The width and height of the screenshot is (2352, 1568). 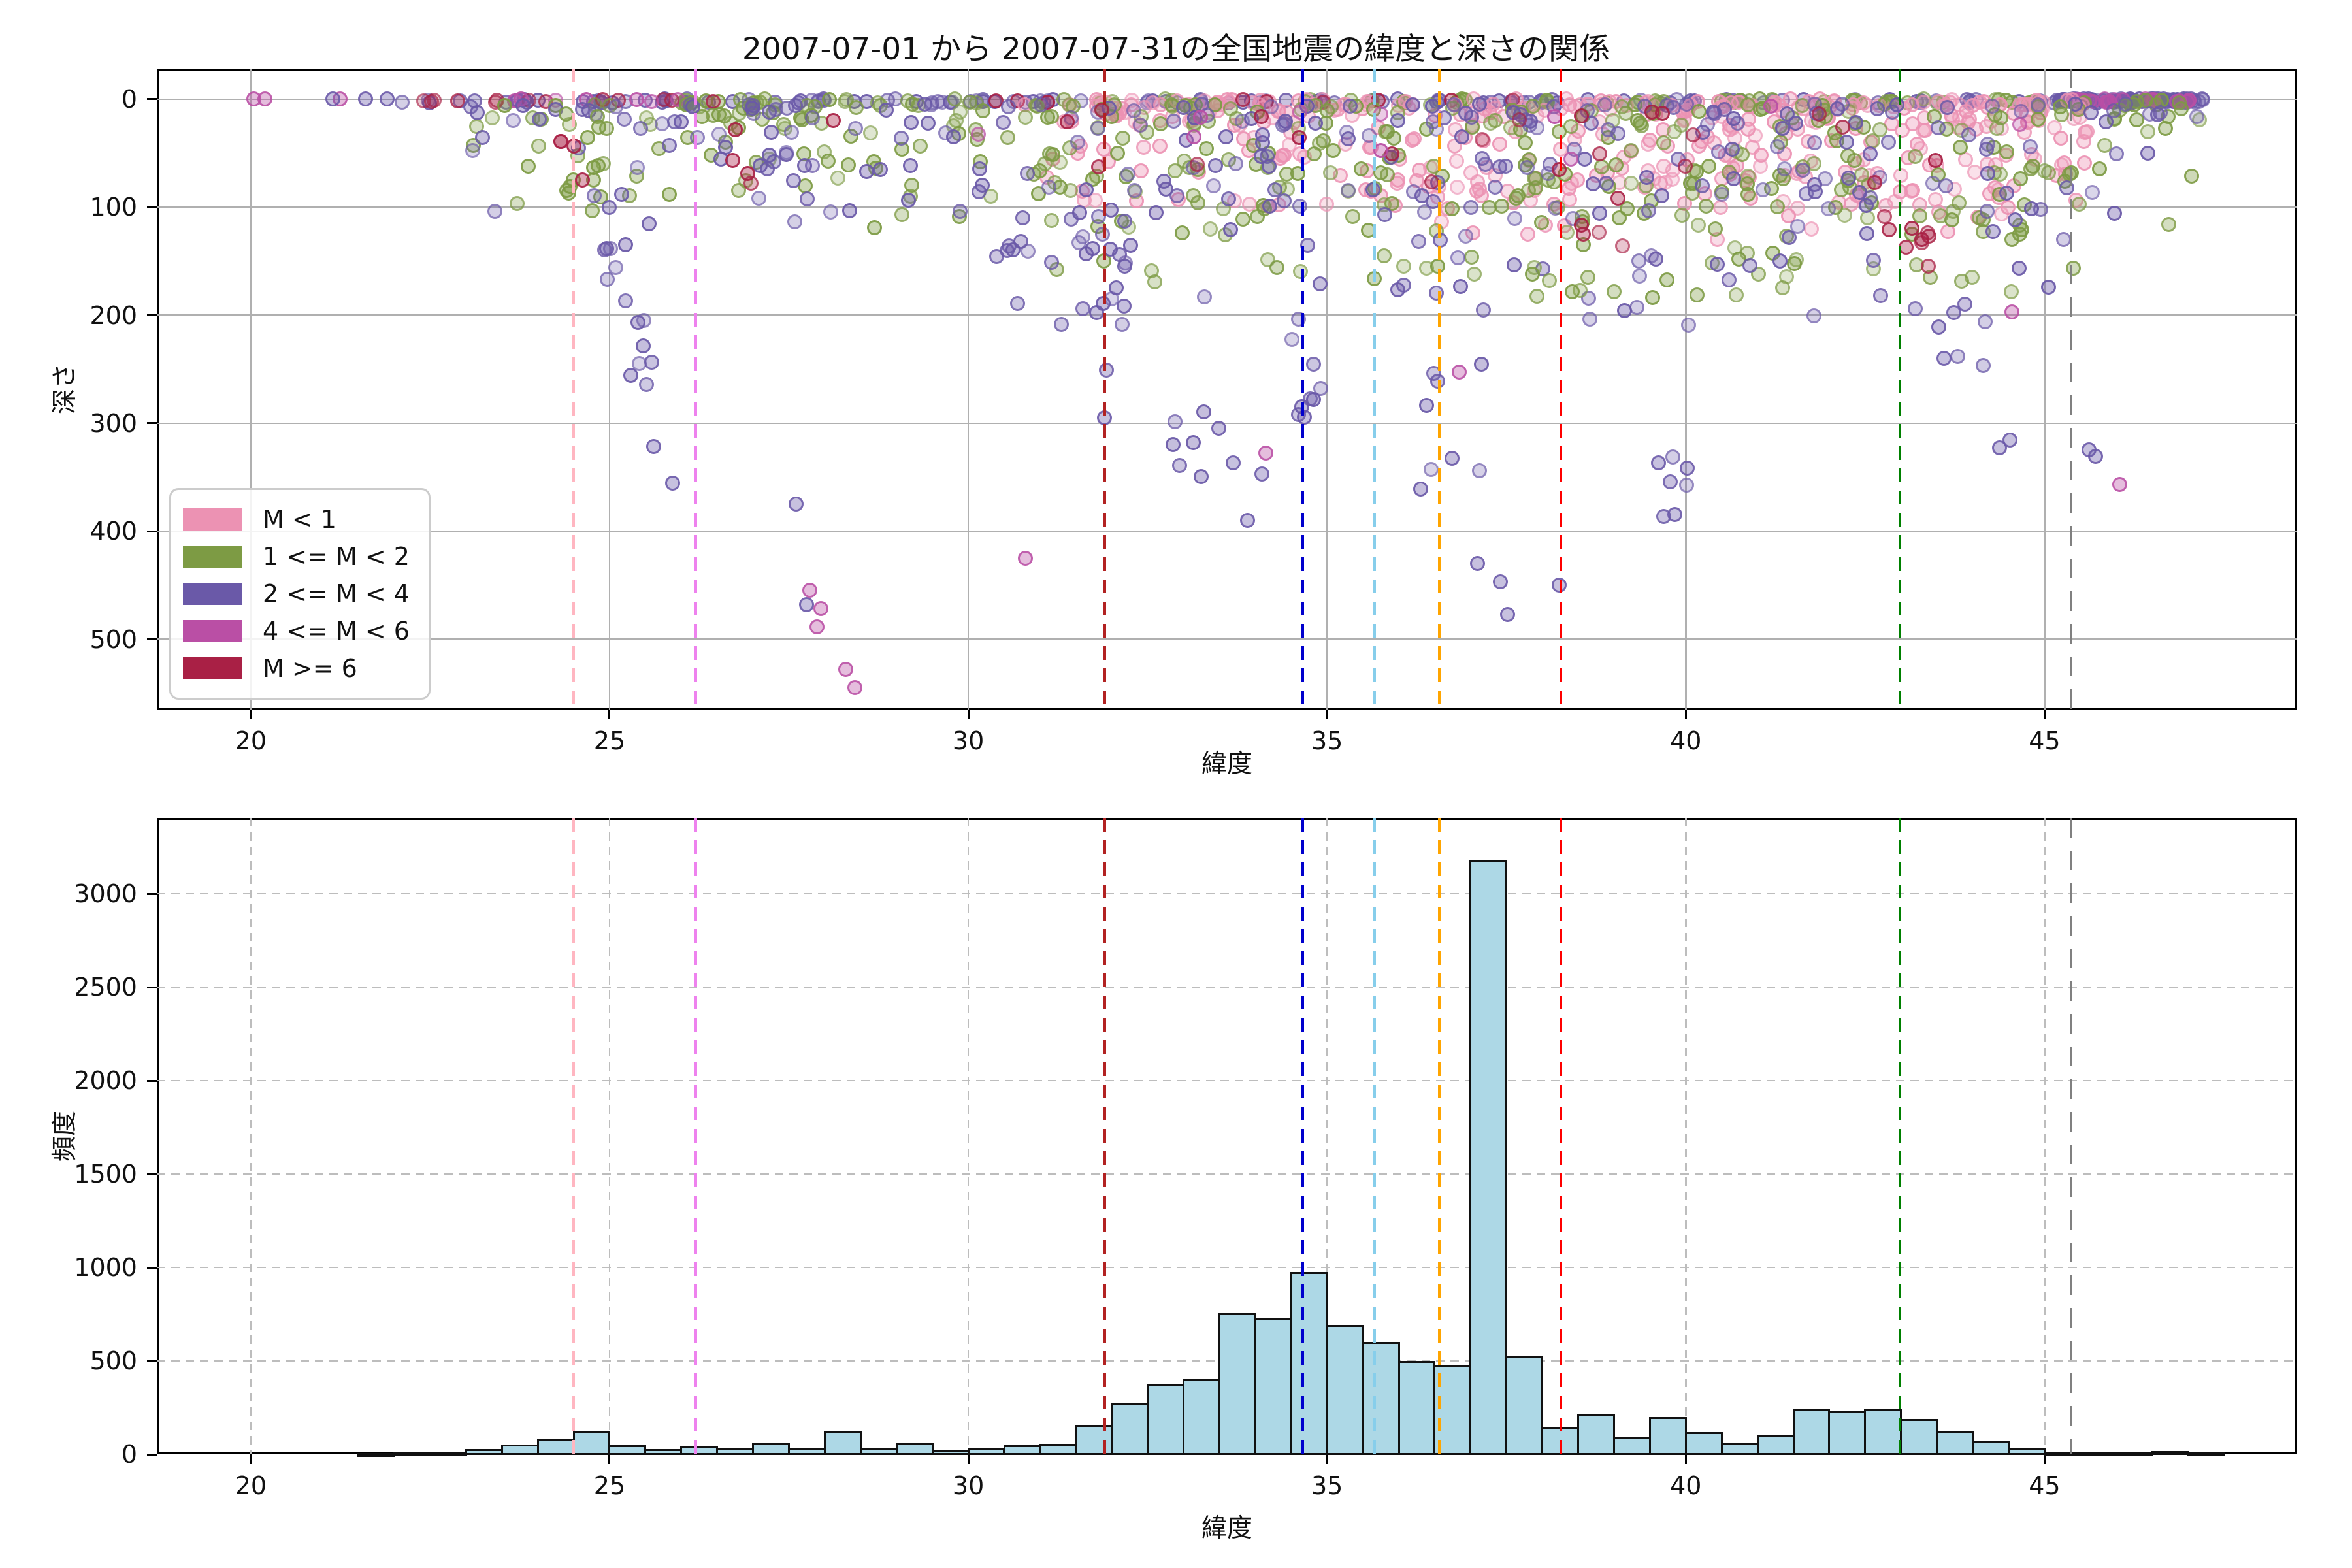 What do you see at coordinates (1227, 764) in the screenshot?
I see `x-axis-label-top: 緯度` at bounding box center [1227, 764].